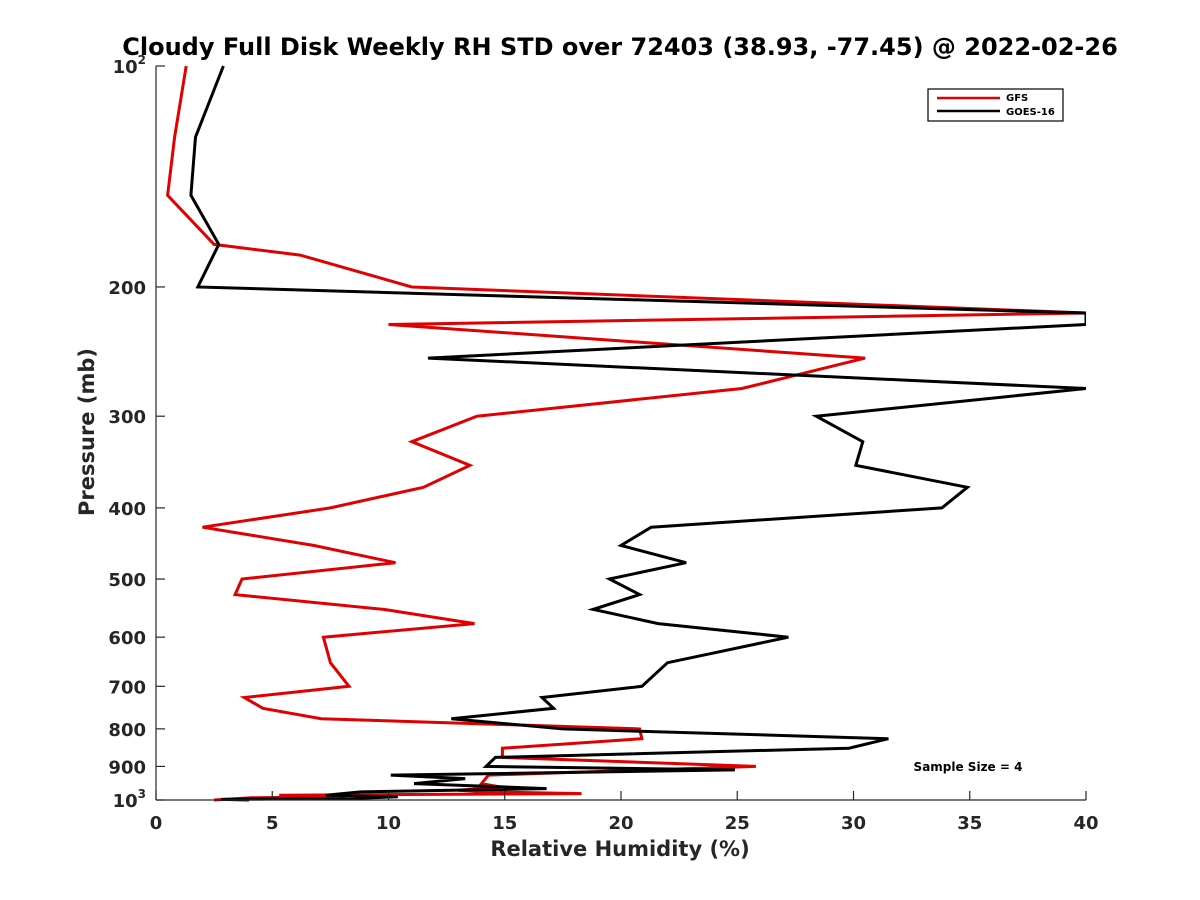 The width and height of the screenshot is (1200, 900). I want to click on x-tick-label: 40, so click(1085, 823).